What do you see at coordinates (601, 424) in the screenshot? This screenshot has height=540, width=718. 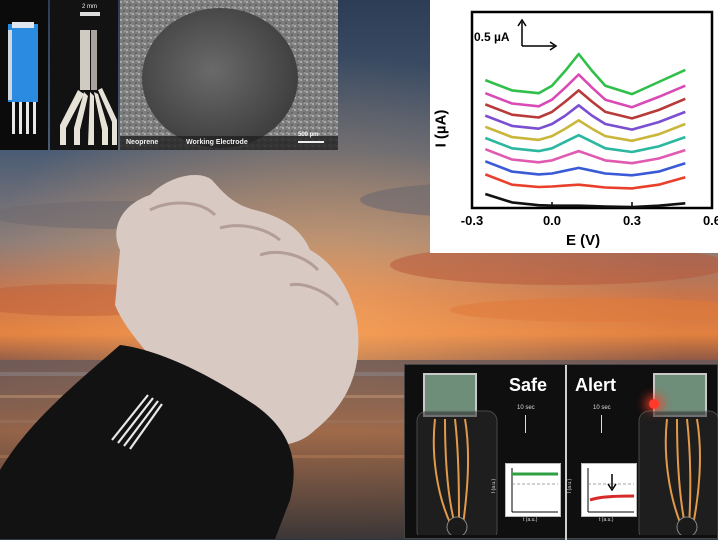 I see `time-bar-right` at bounding box center [601, 424].